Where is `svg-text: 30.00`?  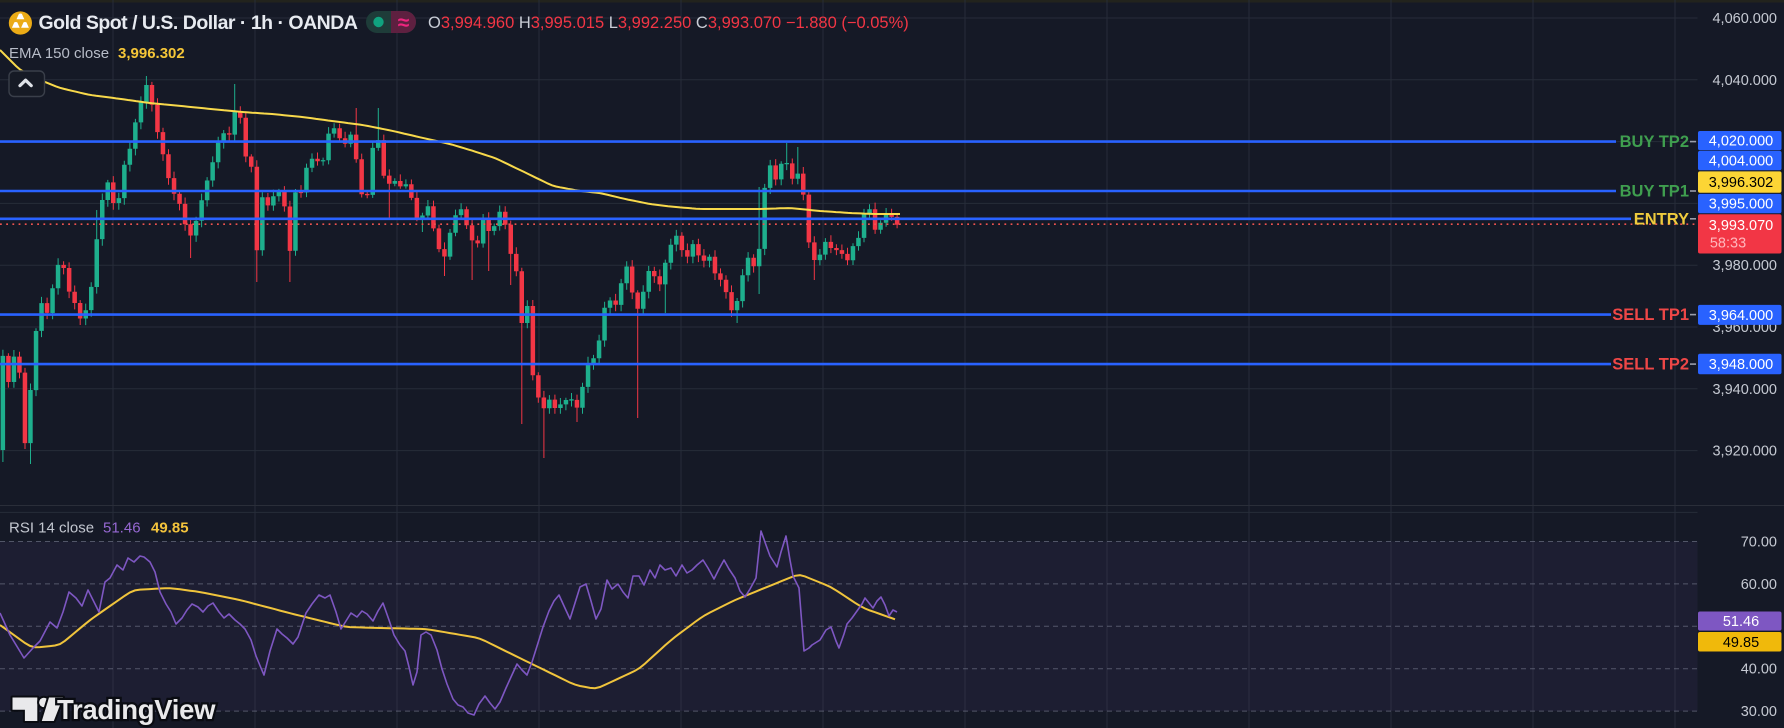
svg-text: 30.00 is located at coordinates (1759, 712).